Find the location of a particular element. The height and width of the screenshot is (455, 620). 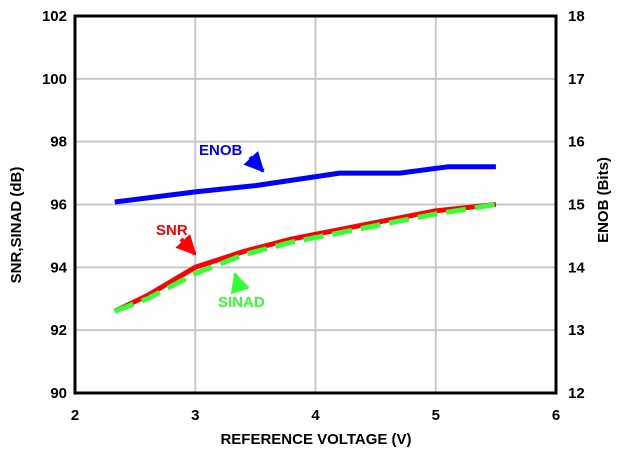

snr-label: SNR is located at coordinates (172, 230).